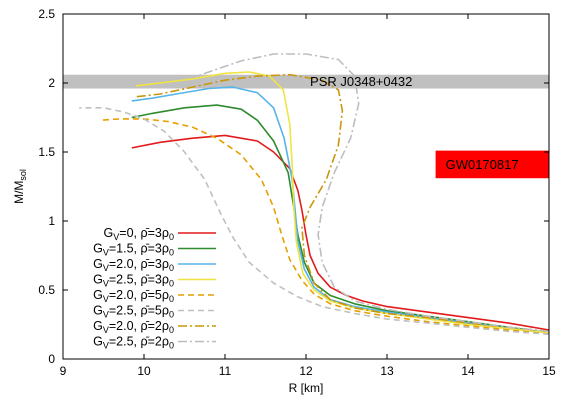 Image resolution: width=572 pixels, height=401 pixels. What do you see at coordinates (306, 388) in the screenshot?
I see `x-axis-title: R [km]` at bounding box center [306, 388].